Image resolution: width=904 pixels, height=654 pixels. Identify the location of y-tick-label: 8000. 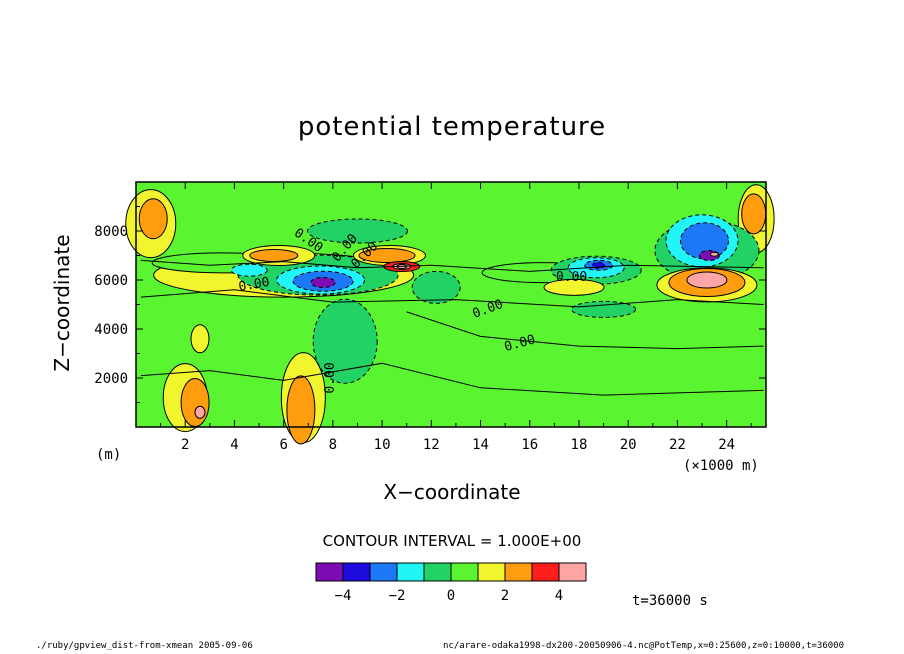
(111, 232).